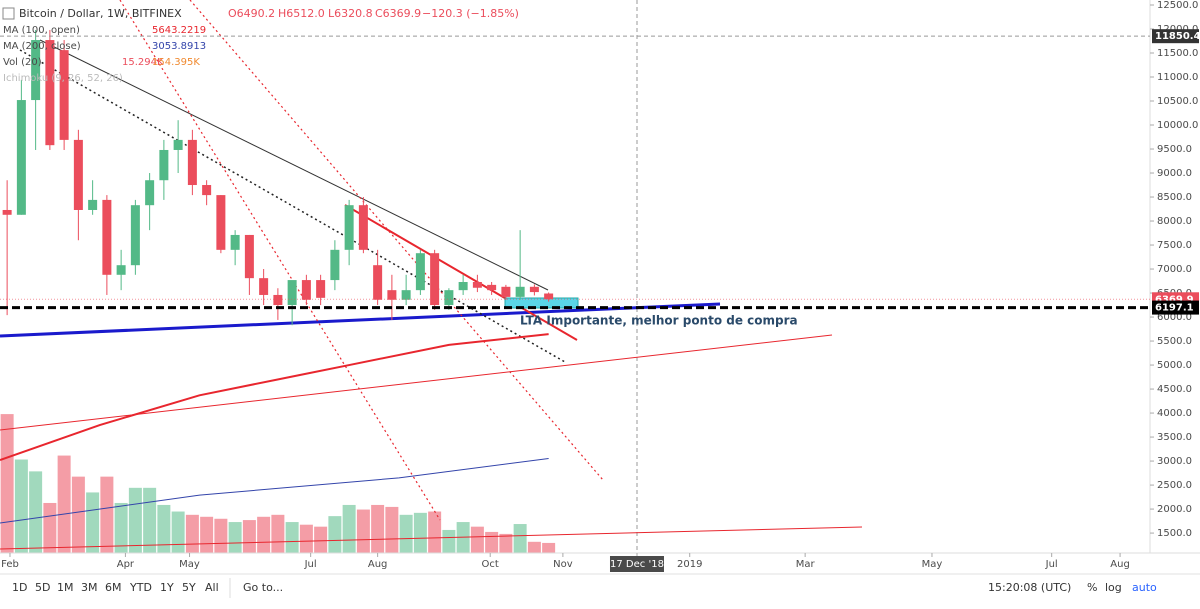 This screenshot has width=1200, height=609. I want to click on price-tag-label: 11850.4, so click(1177, 36).